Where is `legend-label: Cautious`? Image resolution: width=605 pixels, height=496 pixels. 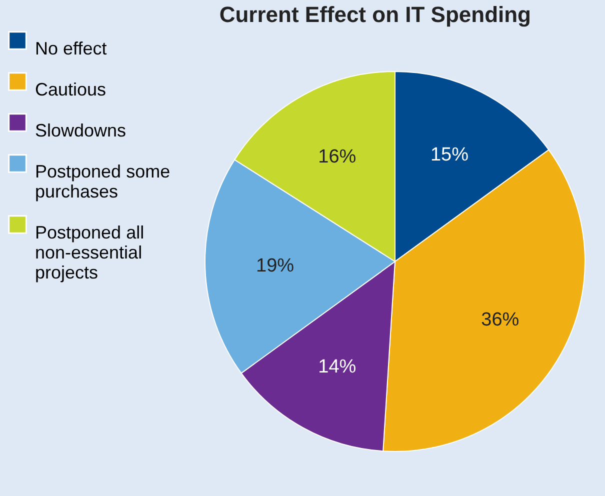 legend-label: Cautious is located at coordinates (70, 90).